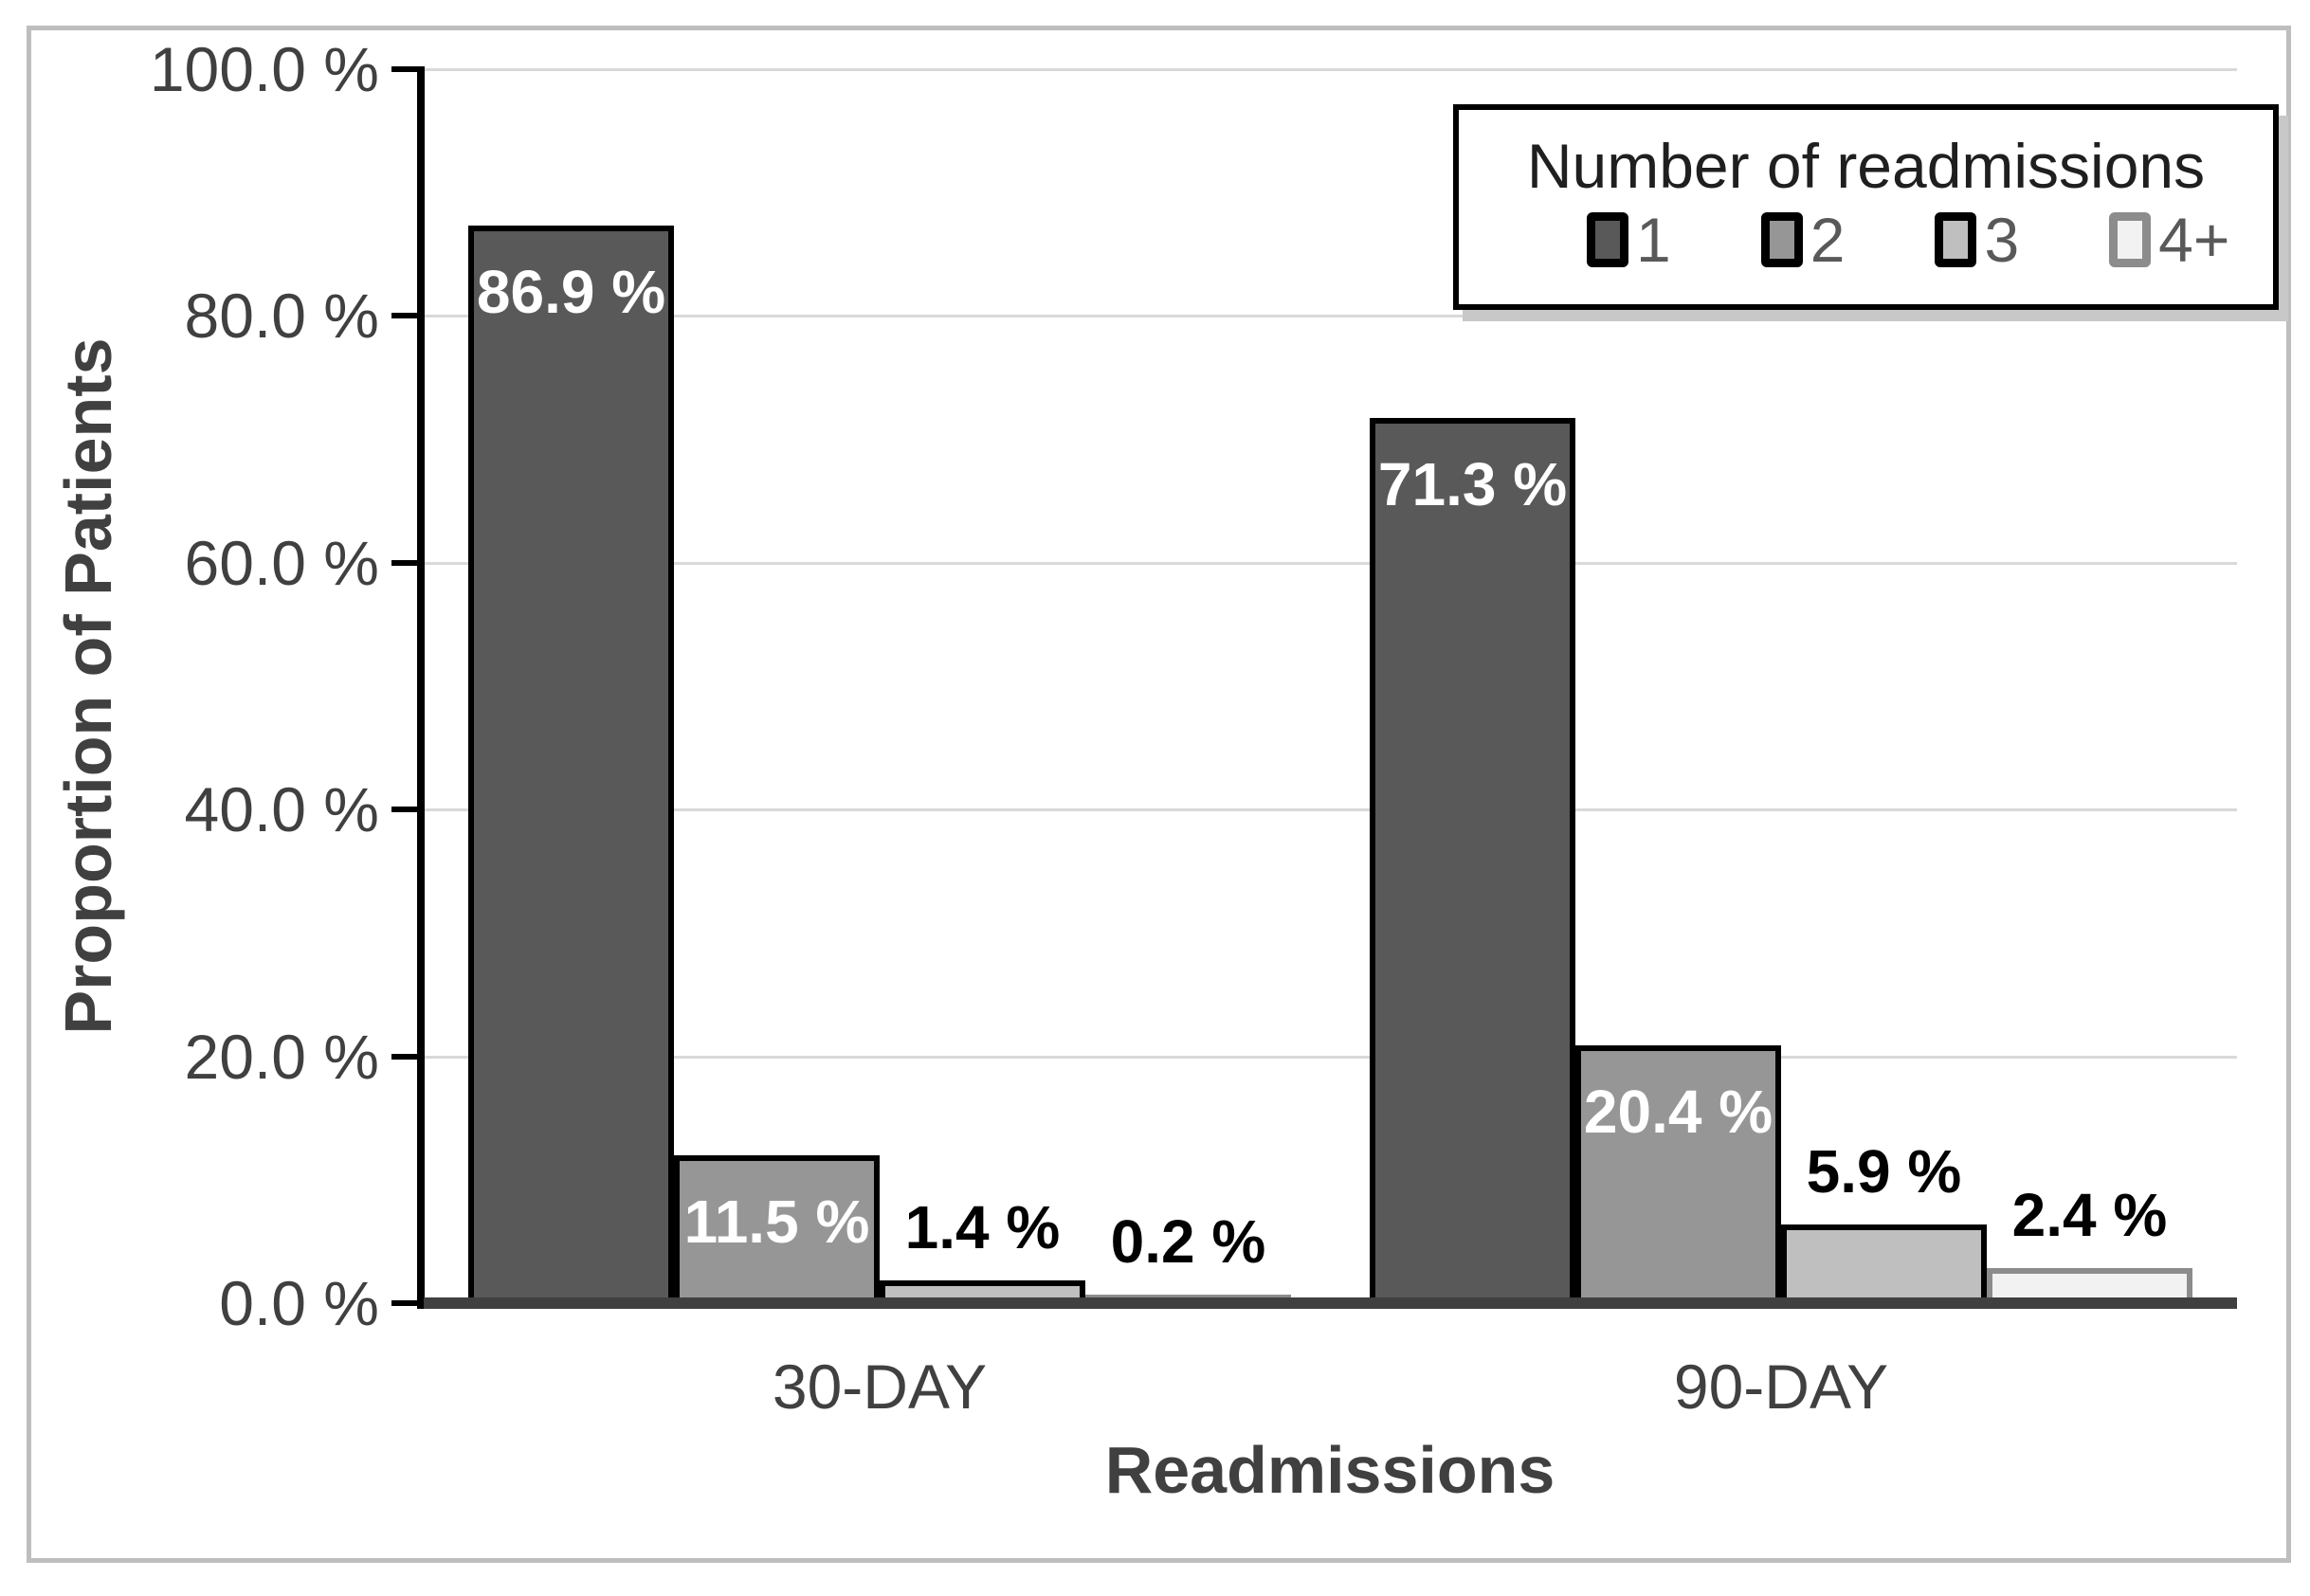 Image resolution: width=2310 pixels, height=1596 pixels. I want to click on bar-data-label: 11.5 %, so click(776, 1223).